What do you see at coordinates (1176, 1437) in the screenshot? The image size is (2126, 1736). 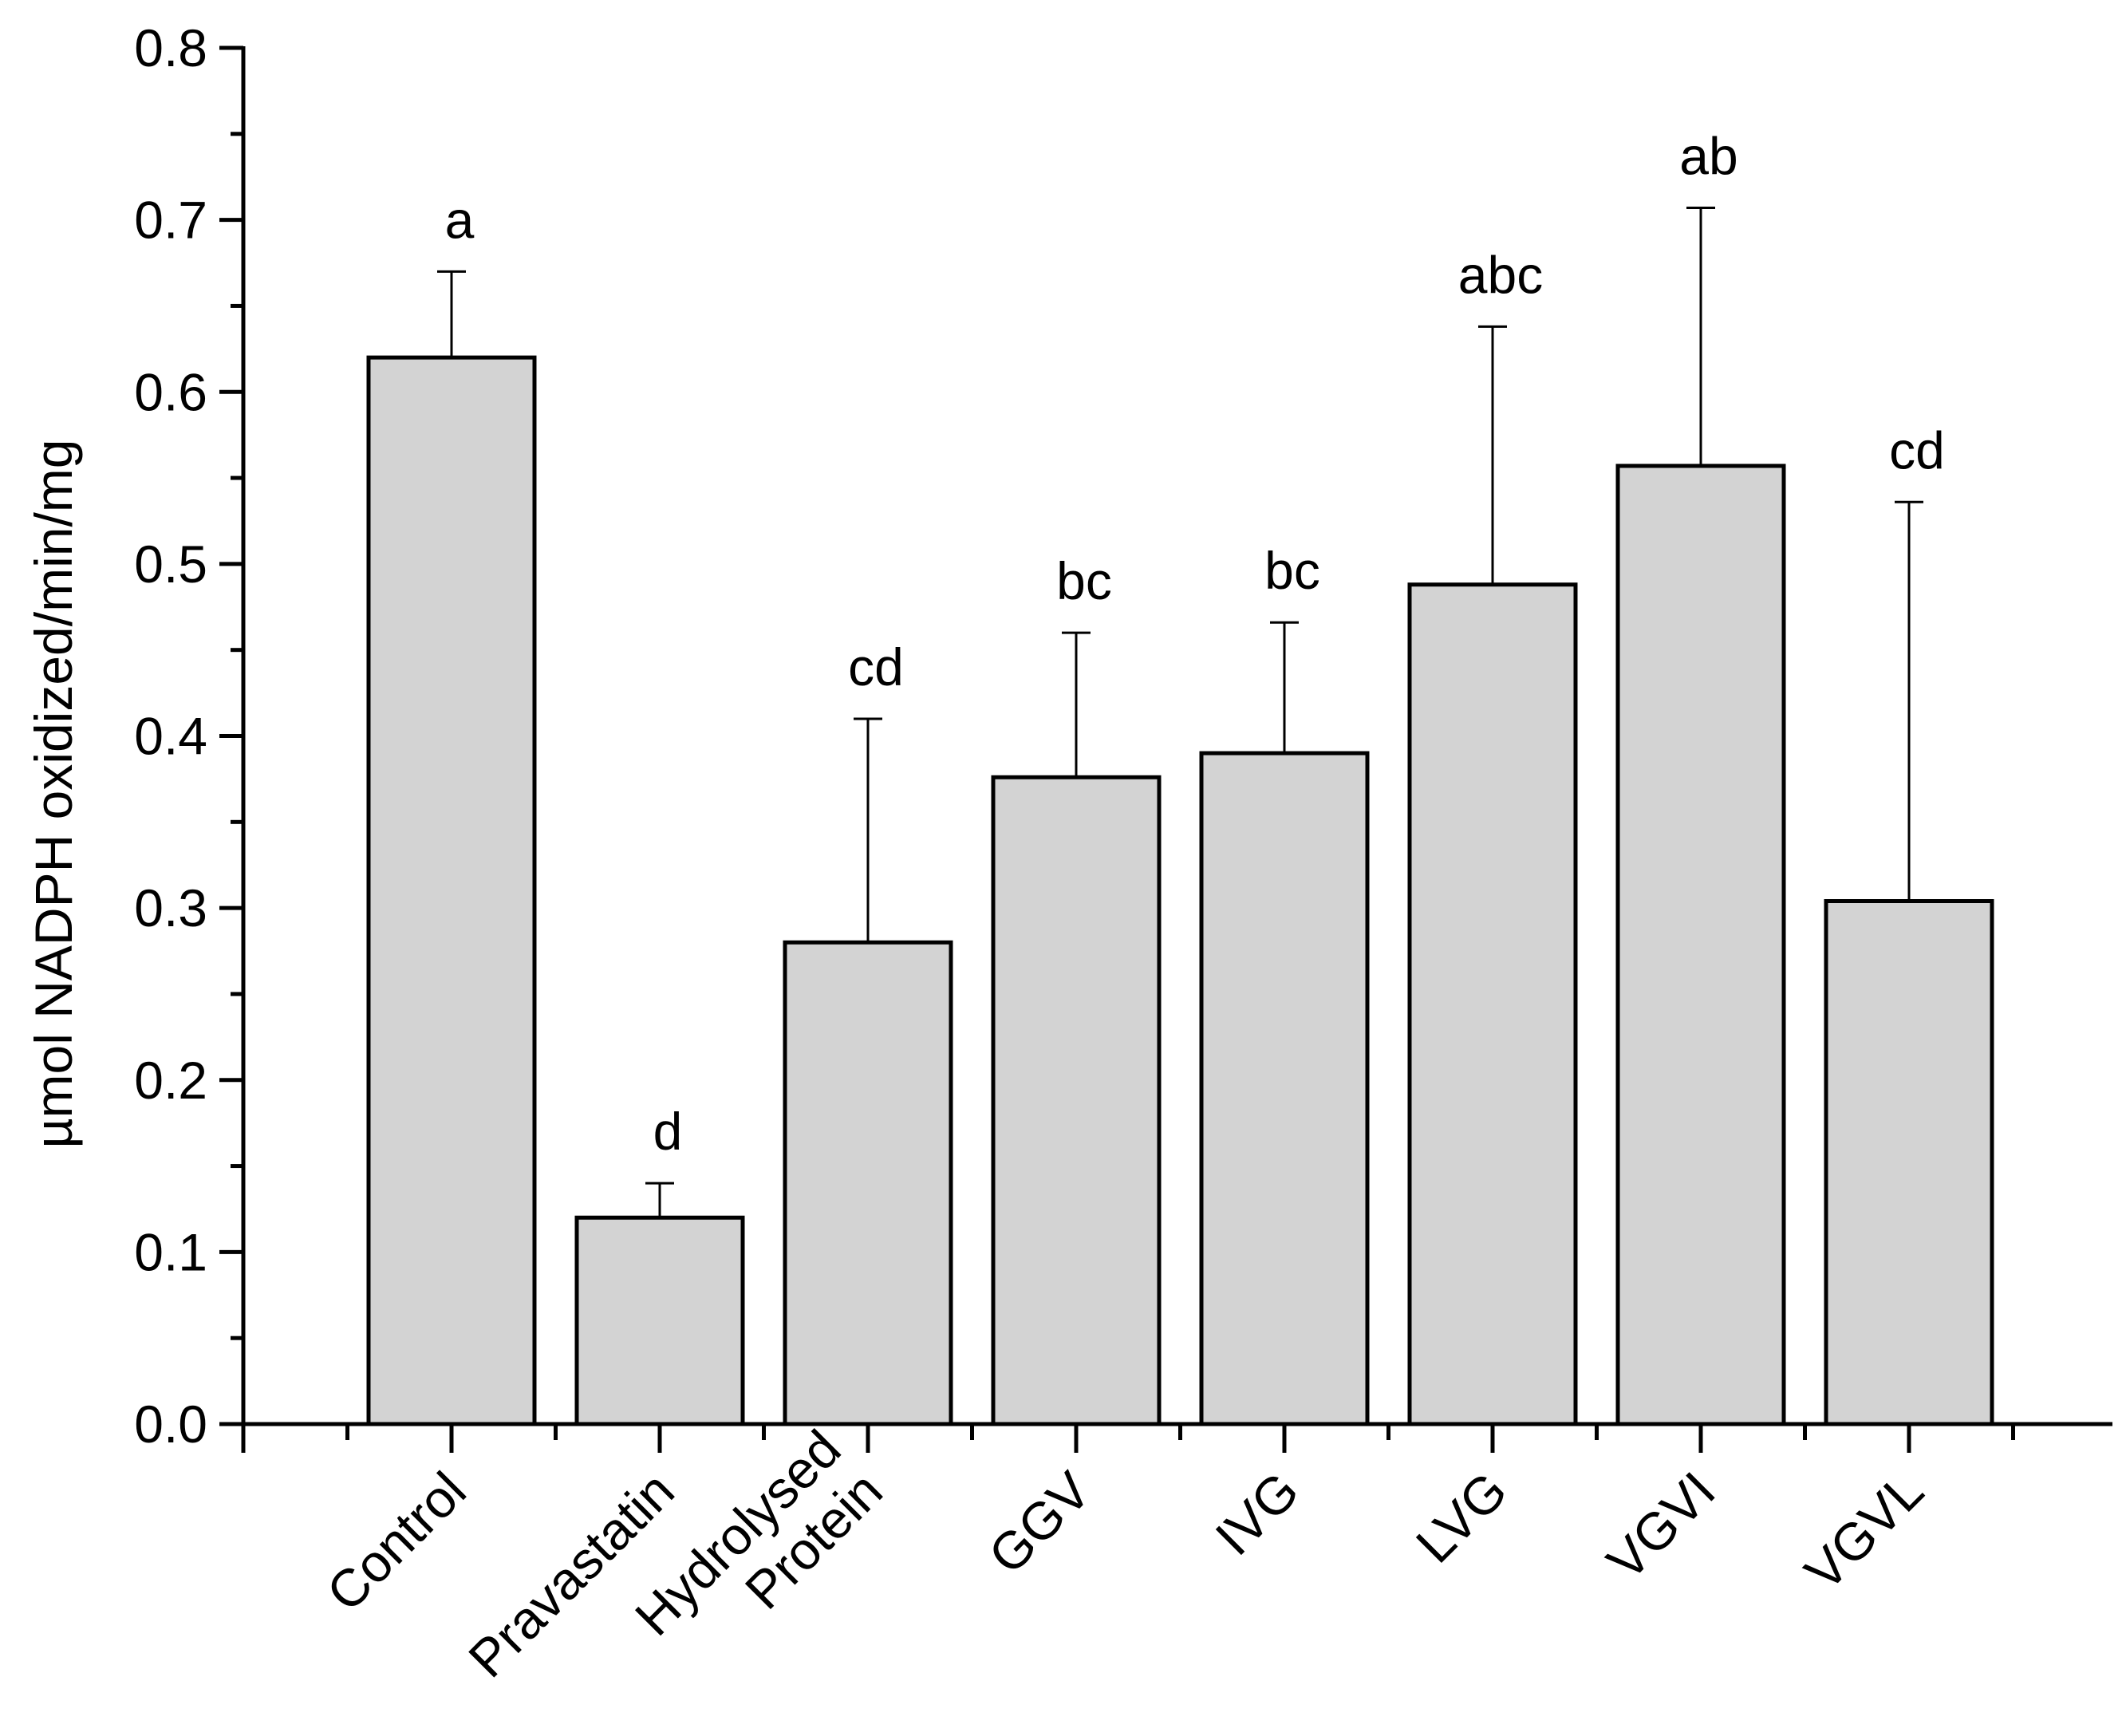 I see `x-axis` at bounding box center [1176, 1437].